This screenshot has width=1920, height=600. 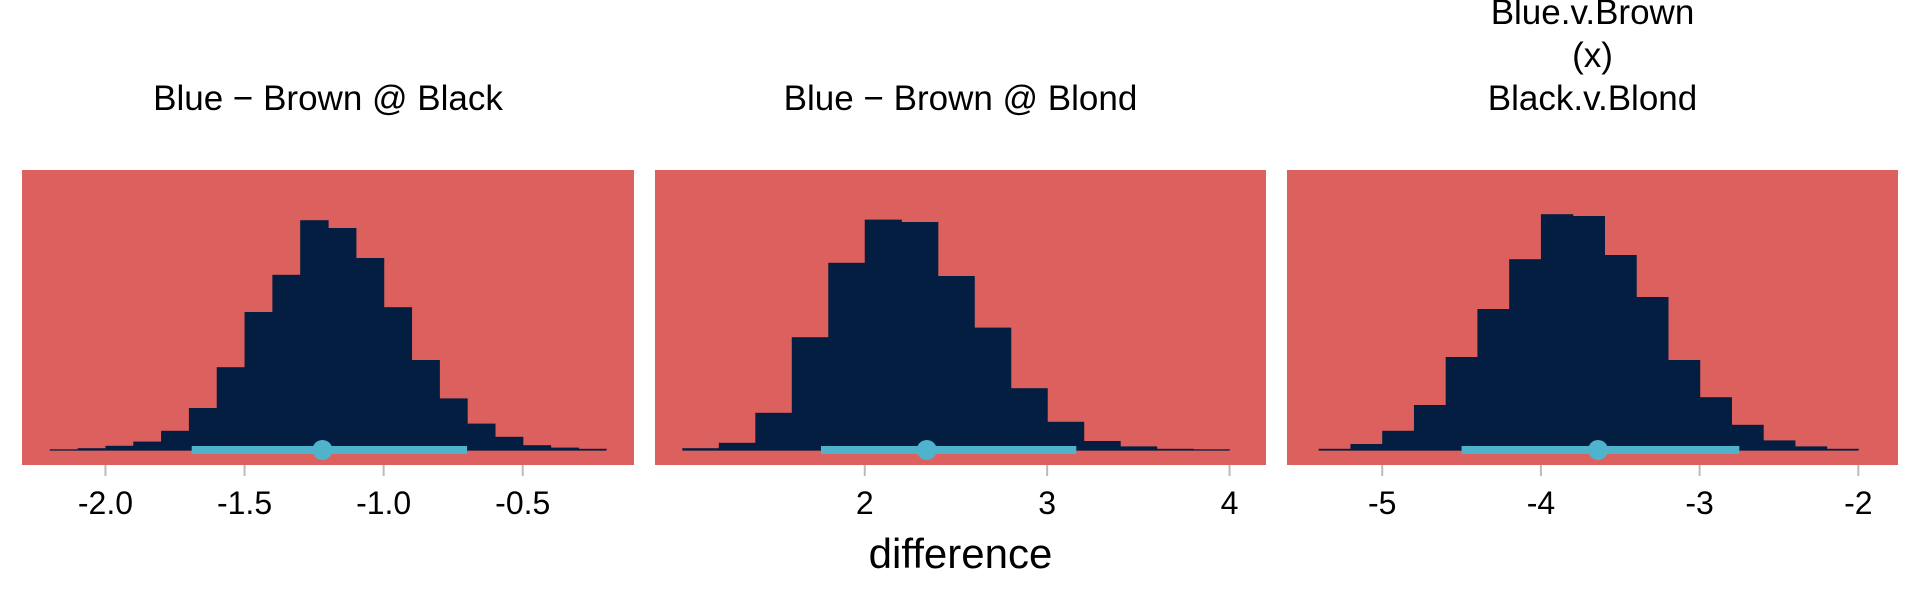 I want to click on x-tick-label: -2.0, so click(x=105, y=503).